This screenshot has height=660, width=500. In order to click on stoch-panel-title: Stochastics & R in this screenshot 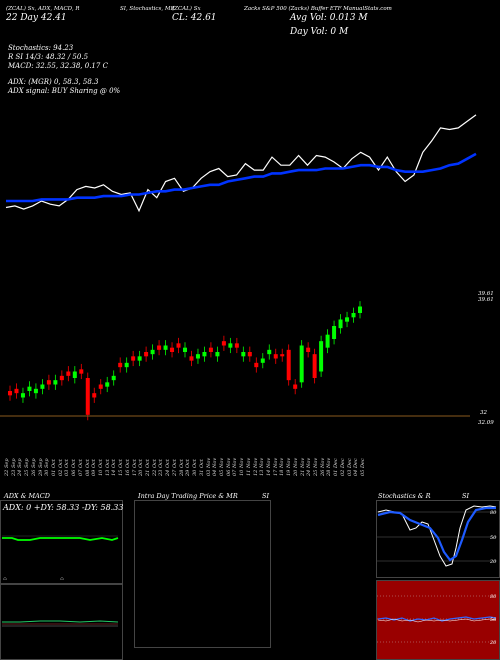, I will do `click(404, 496)`.